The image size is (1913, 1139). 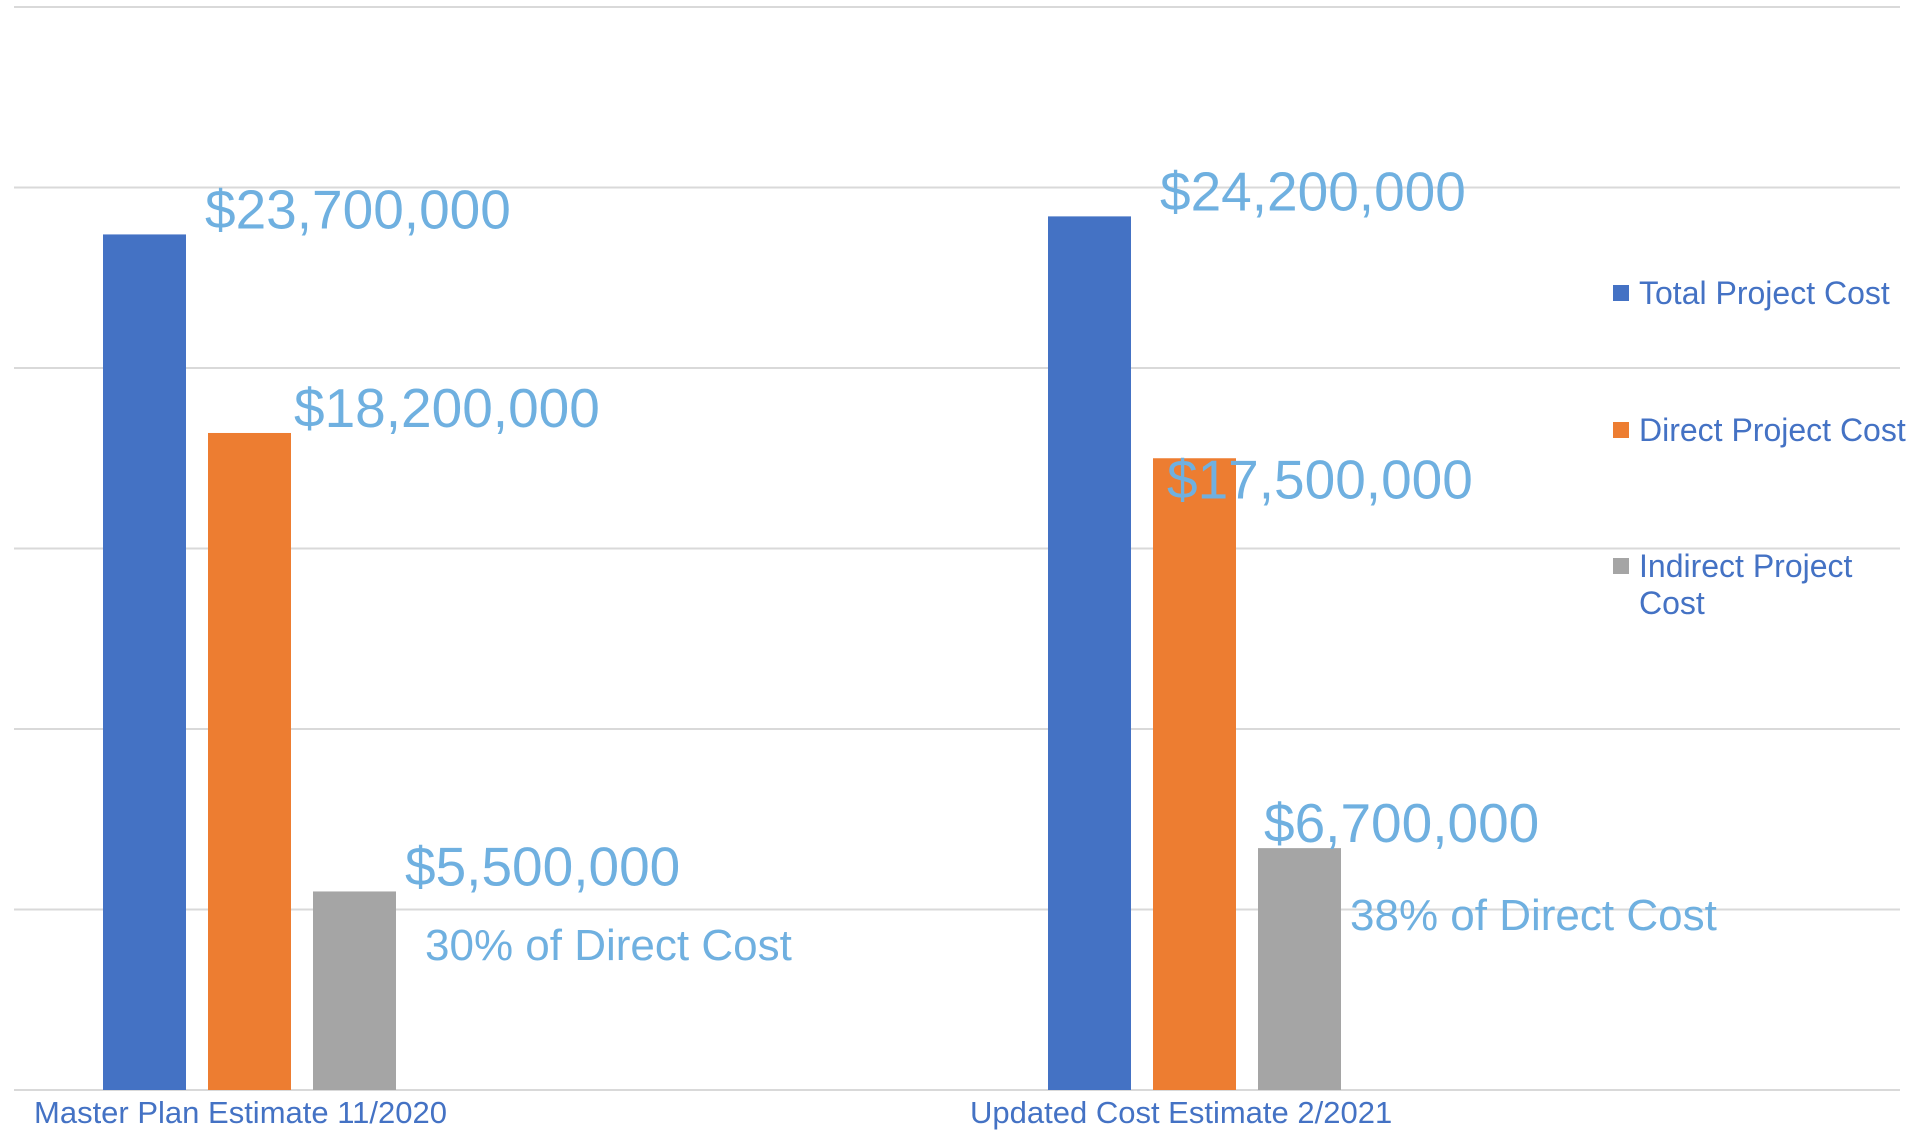 I want to click on legend-label-direct: Direct Project Cost, so click(x=1772, y=430).